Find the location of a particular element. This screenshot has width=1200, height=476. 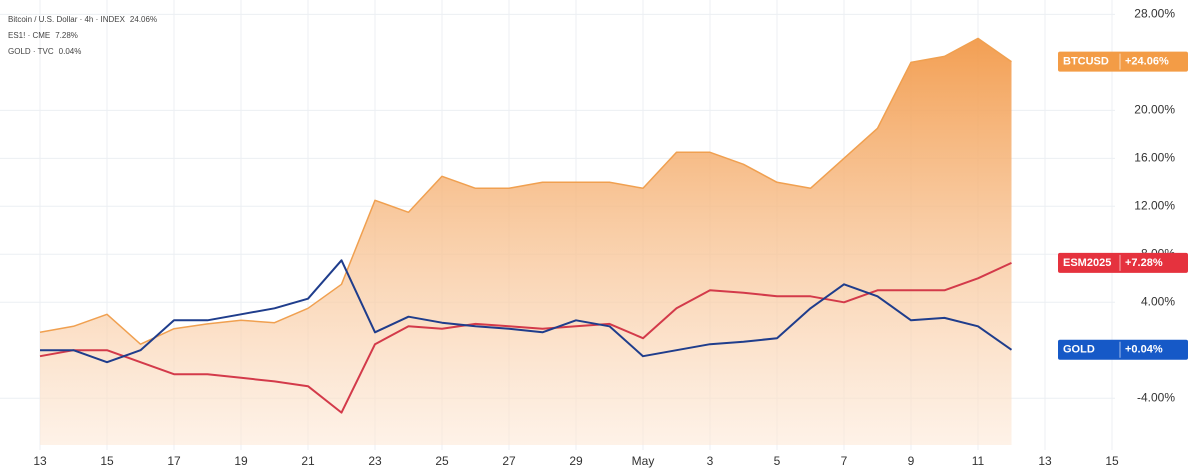

y-tick-label: 28.00% is located at coordinates (1154, 14).